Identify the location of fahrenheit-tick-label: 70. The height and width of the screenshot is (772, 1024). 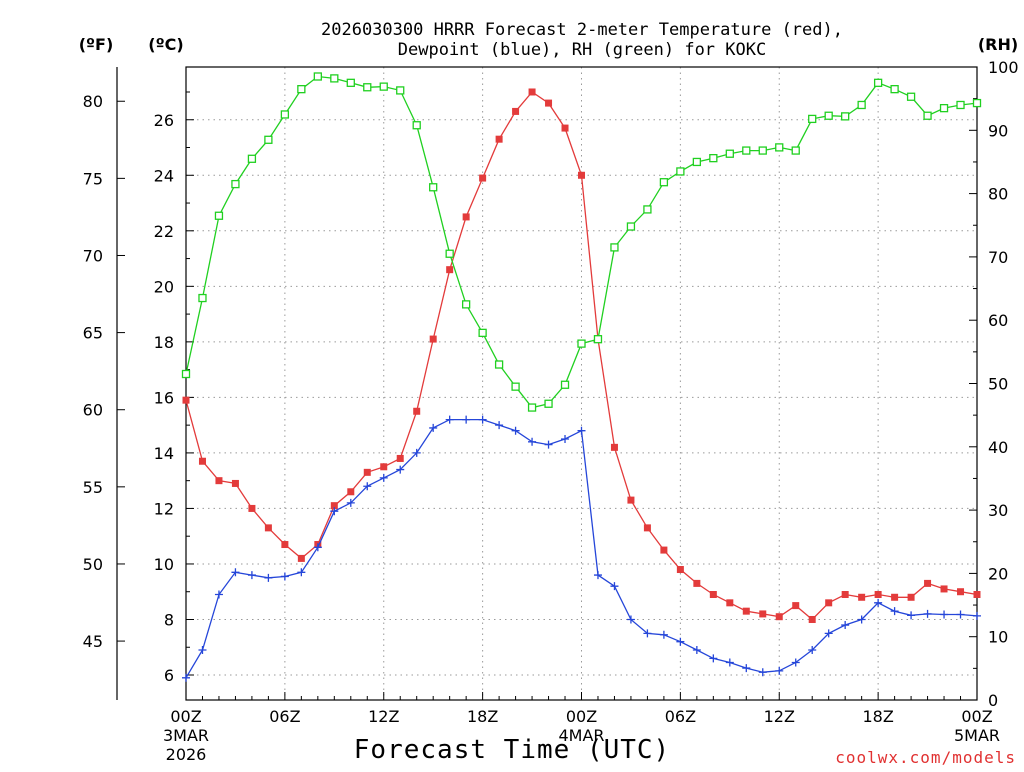
(93, 255).